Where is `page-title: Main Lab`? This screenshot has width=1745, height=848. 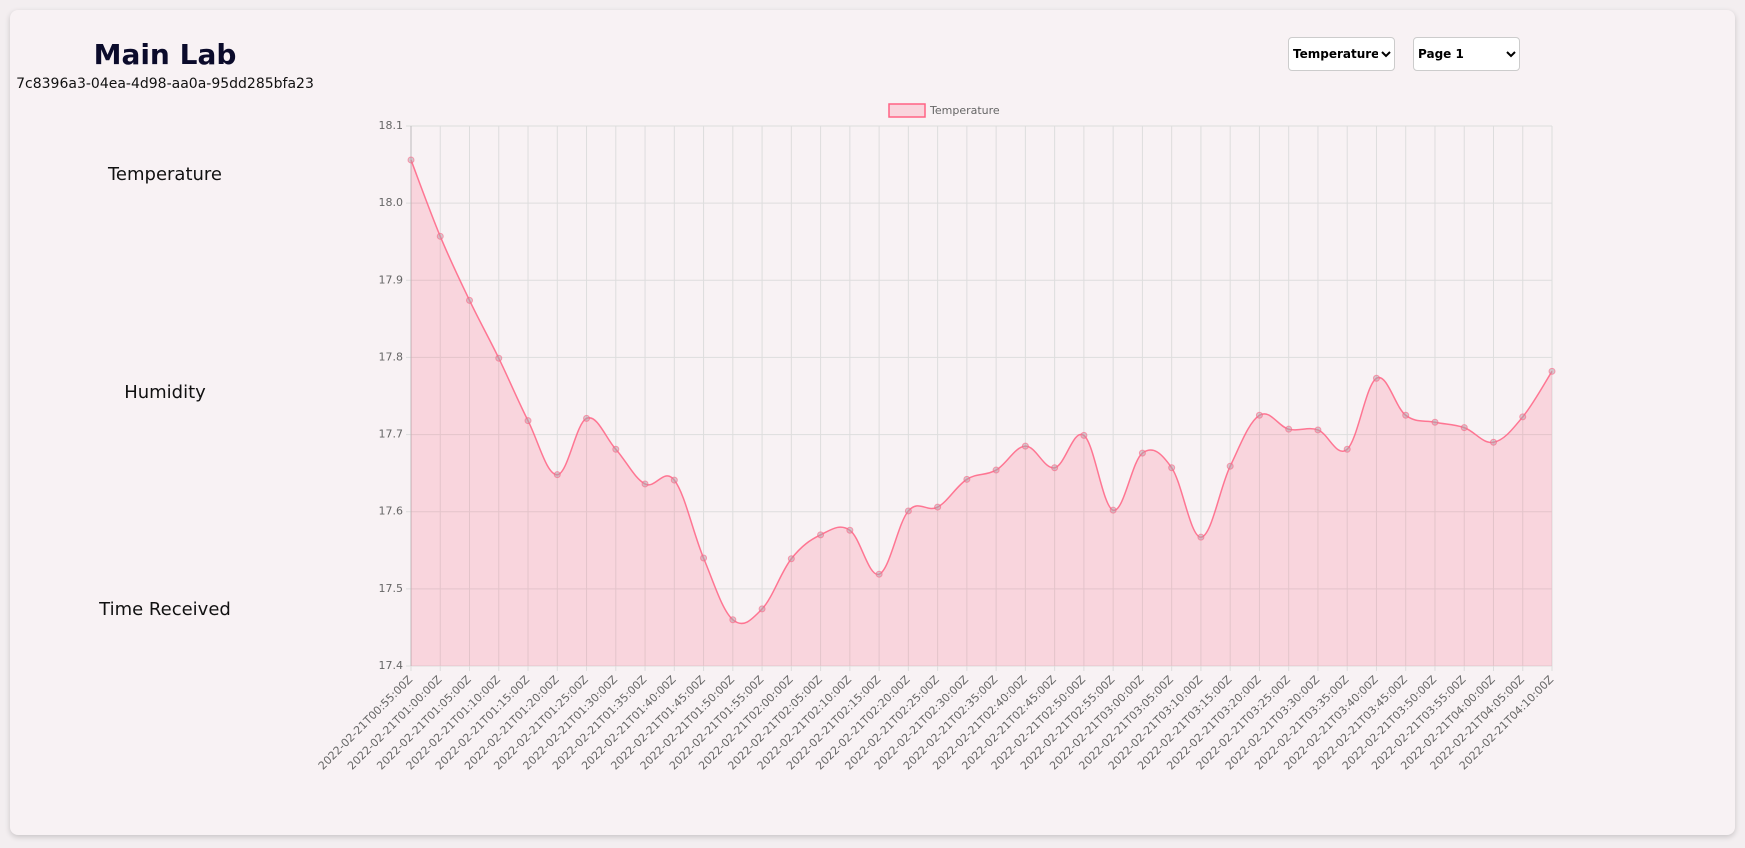
page-title: Main Lab is located at coordinates (165, 54).